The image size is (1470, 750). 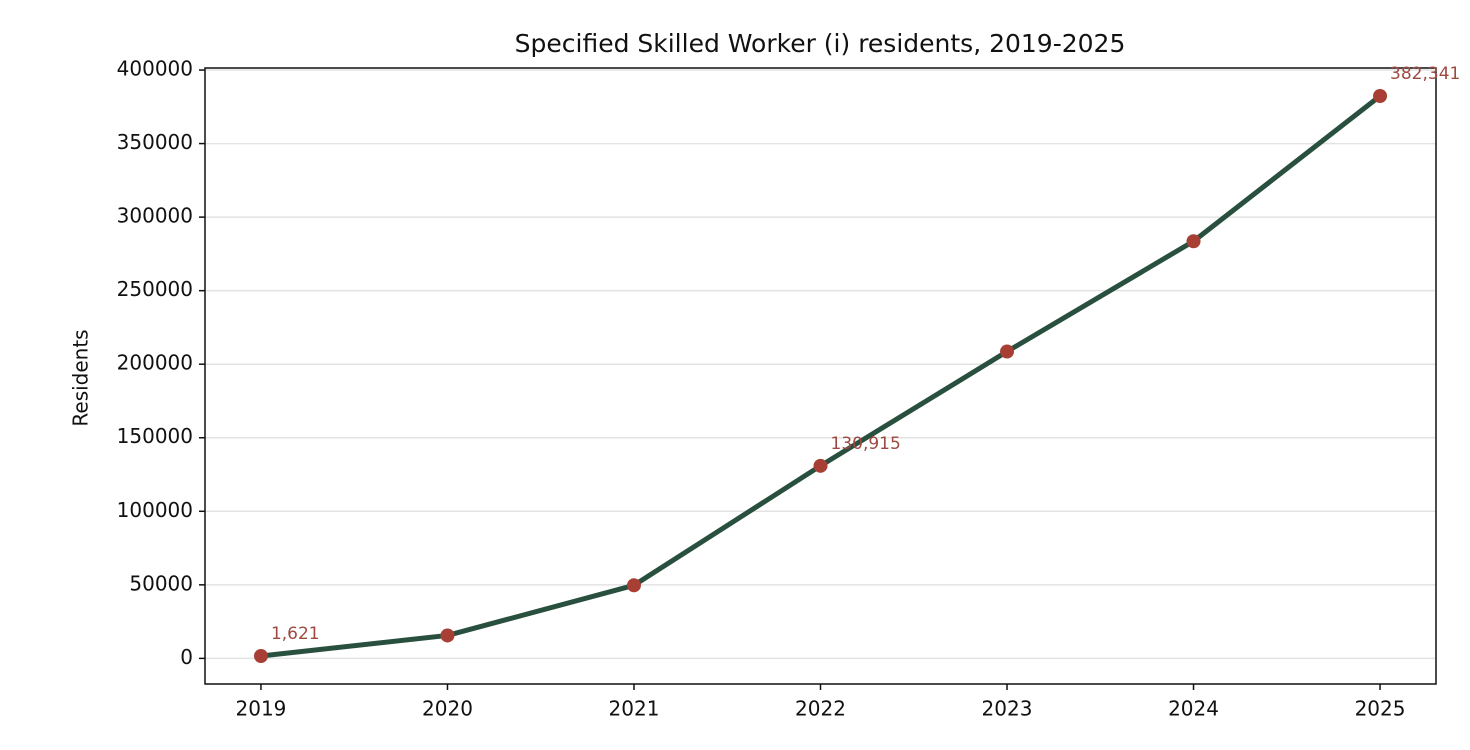 What do you see at coordinates (634, 709) in the screenshot?
I see `x-tick-label: 2021` at bounding box center [634, 709].